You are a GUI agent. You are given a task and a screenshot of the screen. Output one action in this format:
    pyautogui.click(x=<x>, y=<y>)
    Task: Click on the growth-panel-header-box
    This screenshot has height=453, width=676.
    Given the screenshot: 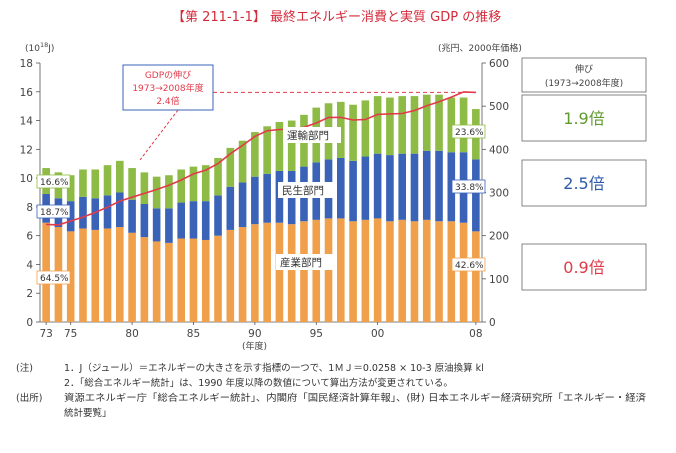 What is the action you would take?
    pyautogui.click(x=584, y=75)
    